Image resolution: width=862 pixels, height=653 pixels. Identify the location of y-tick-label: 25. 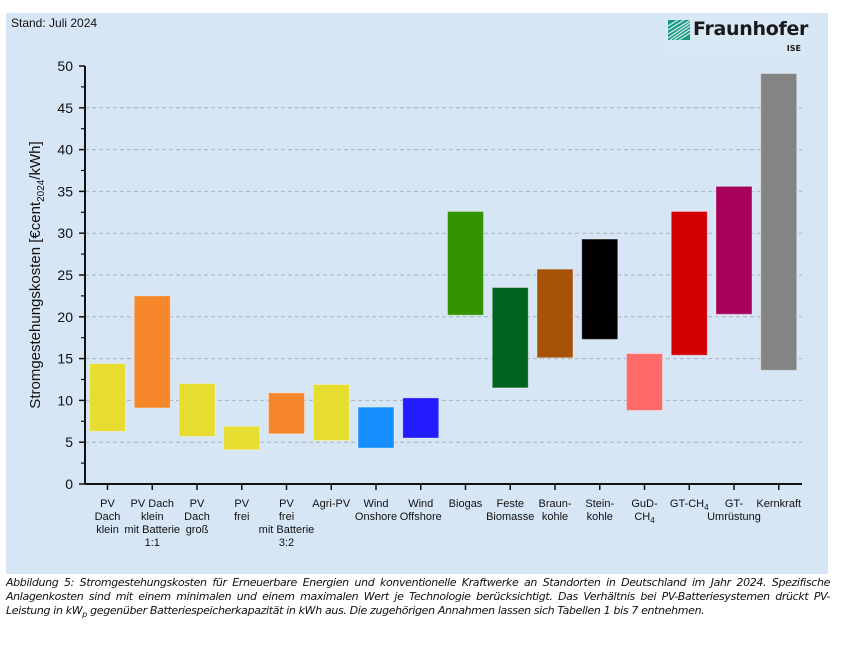
(65, 275).